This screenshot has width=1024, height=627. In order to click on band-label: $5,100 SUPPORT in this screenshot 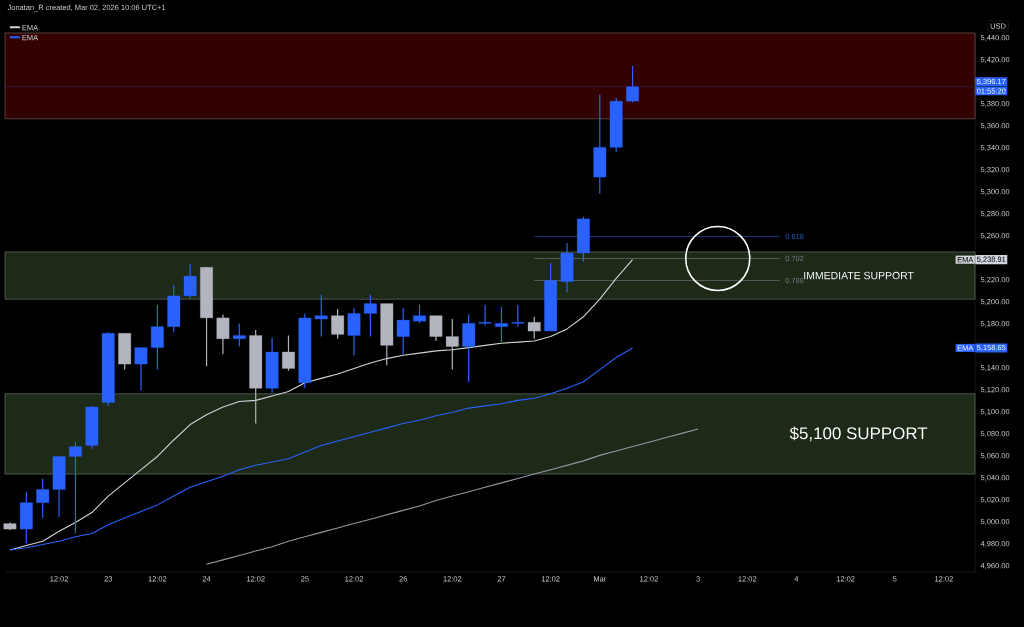, I will do `click(858, 434)`.